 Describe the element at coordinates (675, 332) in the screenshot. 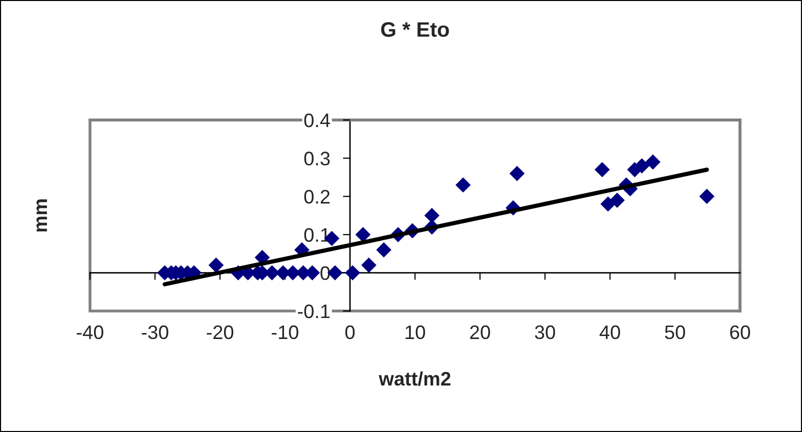

I see `x-tick-label: 50` at that location.